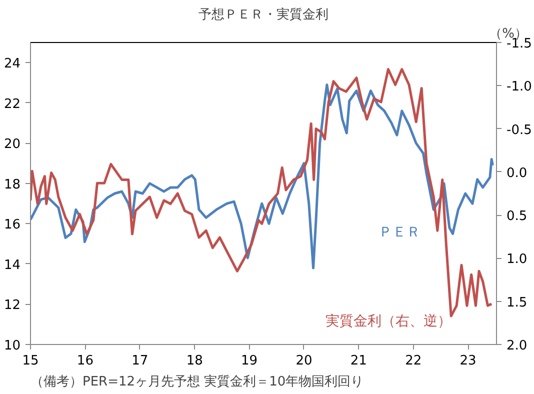 This screenshot has width=534, height=394. Describe the element at coordinates (517, 302) in the screenshot. I see `y2-tick-label: 1.5` at that location.